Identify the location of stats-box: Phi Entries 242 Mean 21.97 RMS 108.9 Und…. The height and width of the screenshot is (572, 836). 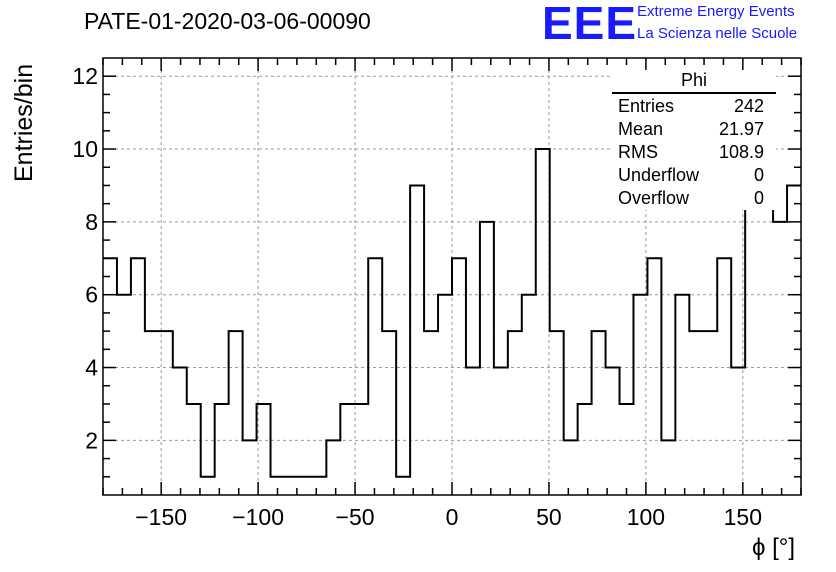
(694, 140).